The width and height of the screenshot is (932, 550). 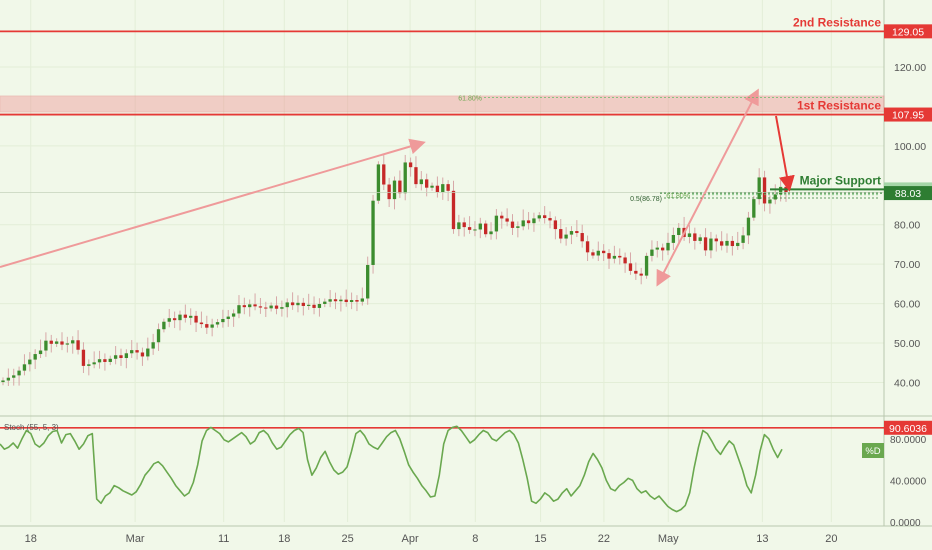 I want to click on level-label: 2nd Resistance, so click(x=837, y=22).